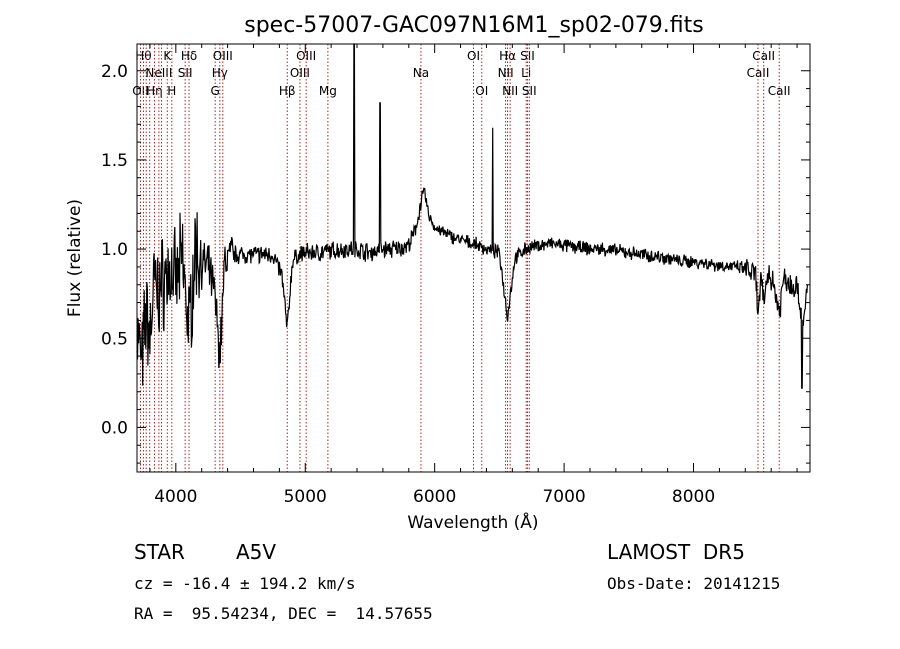 This screenshot has width=900, height=649. I want to click on spectral-line-label-29: CaII, so click(779, 91).